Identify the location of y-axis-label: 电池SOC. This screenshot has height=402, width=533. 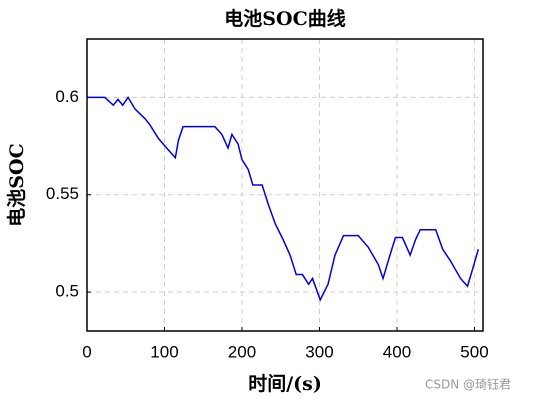
(16, 184).